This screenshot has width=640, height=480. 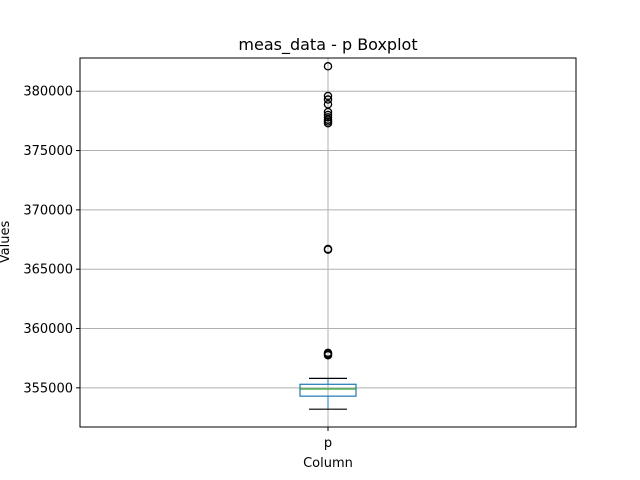 What do you see at coordinates (328, 390) in the screenshot?
I see `iqr-box` at bounding box center [328, 390].